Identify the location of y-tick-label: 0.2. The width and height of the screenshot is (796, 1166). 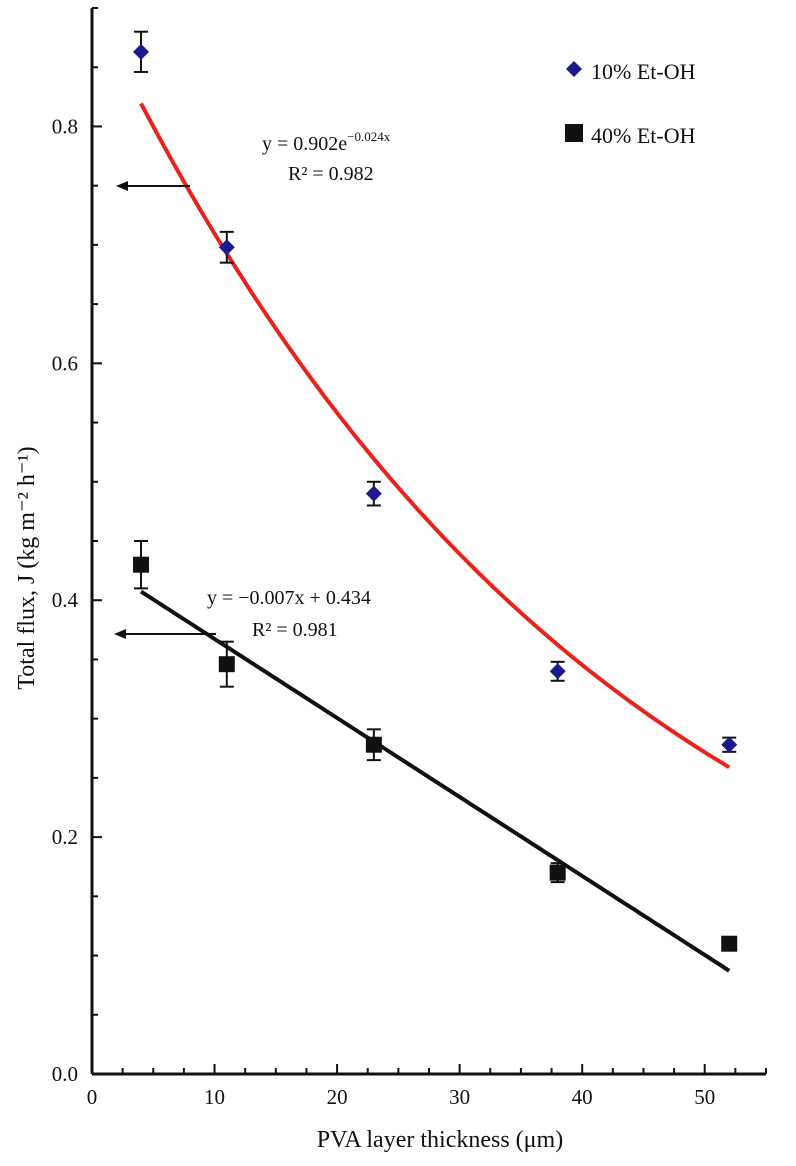
(65, 837).